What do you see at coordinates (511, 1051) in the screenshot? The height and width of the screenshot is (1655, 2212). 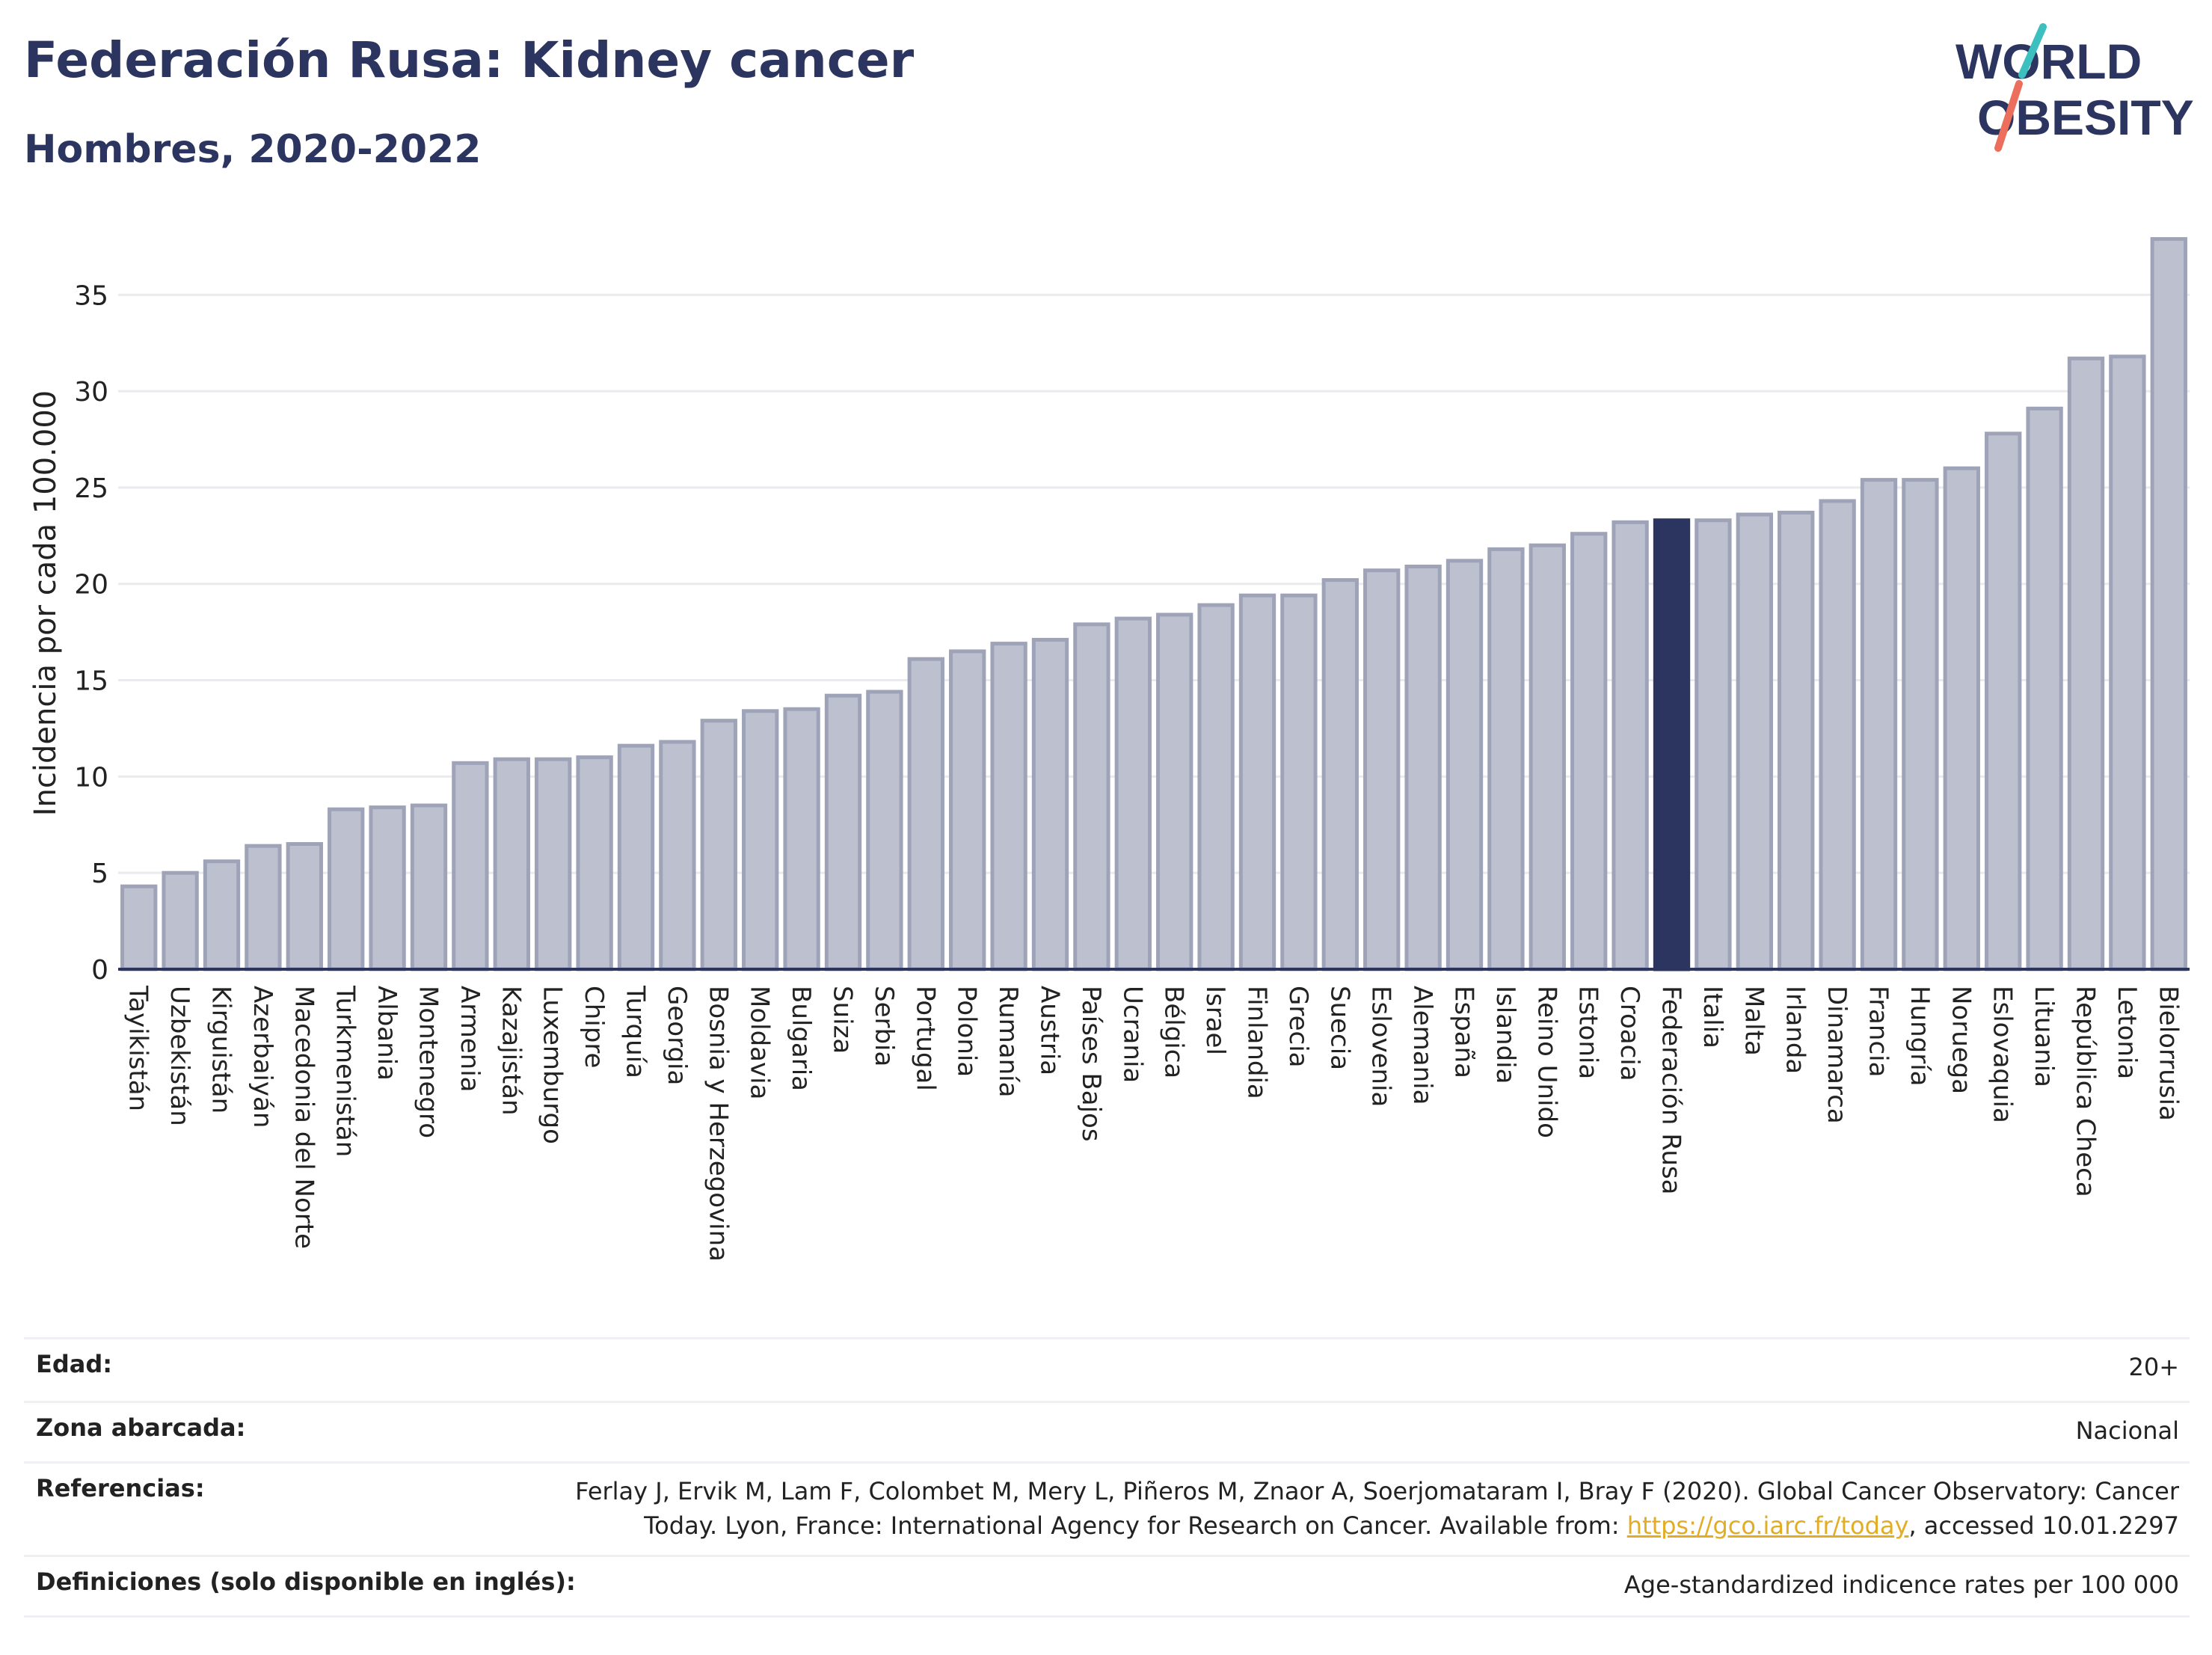 I see `x-tick-label: Kazajistán` at bounding box center [511, 1051].